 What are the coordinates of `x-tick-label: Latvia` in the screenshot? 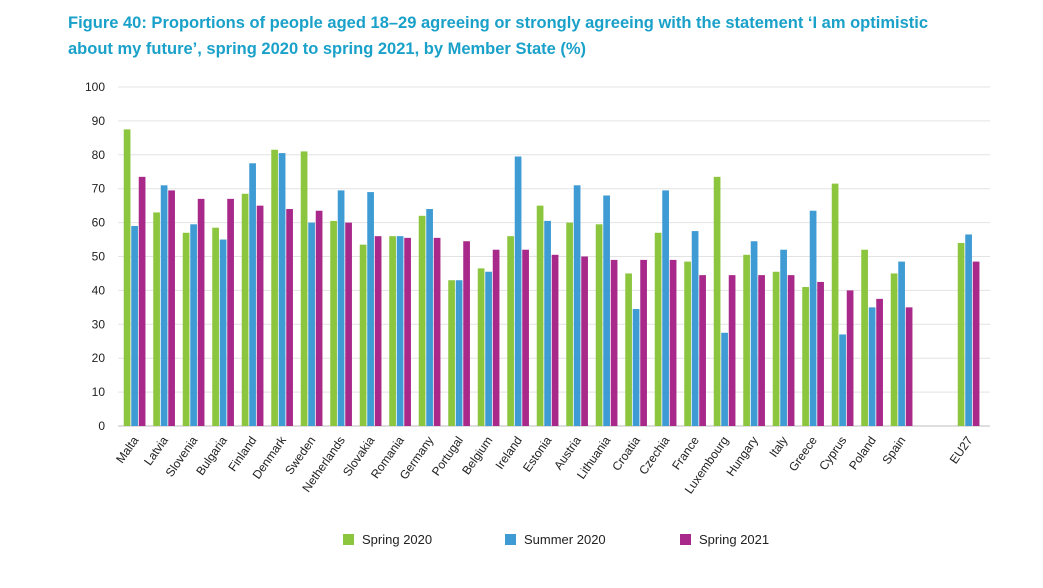 It's located at (156, 450).